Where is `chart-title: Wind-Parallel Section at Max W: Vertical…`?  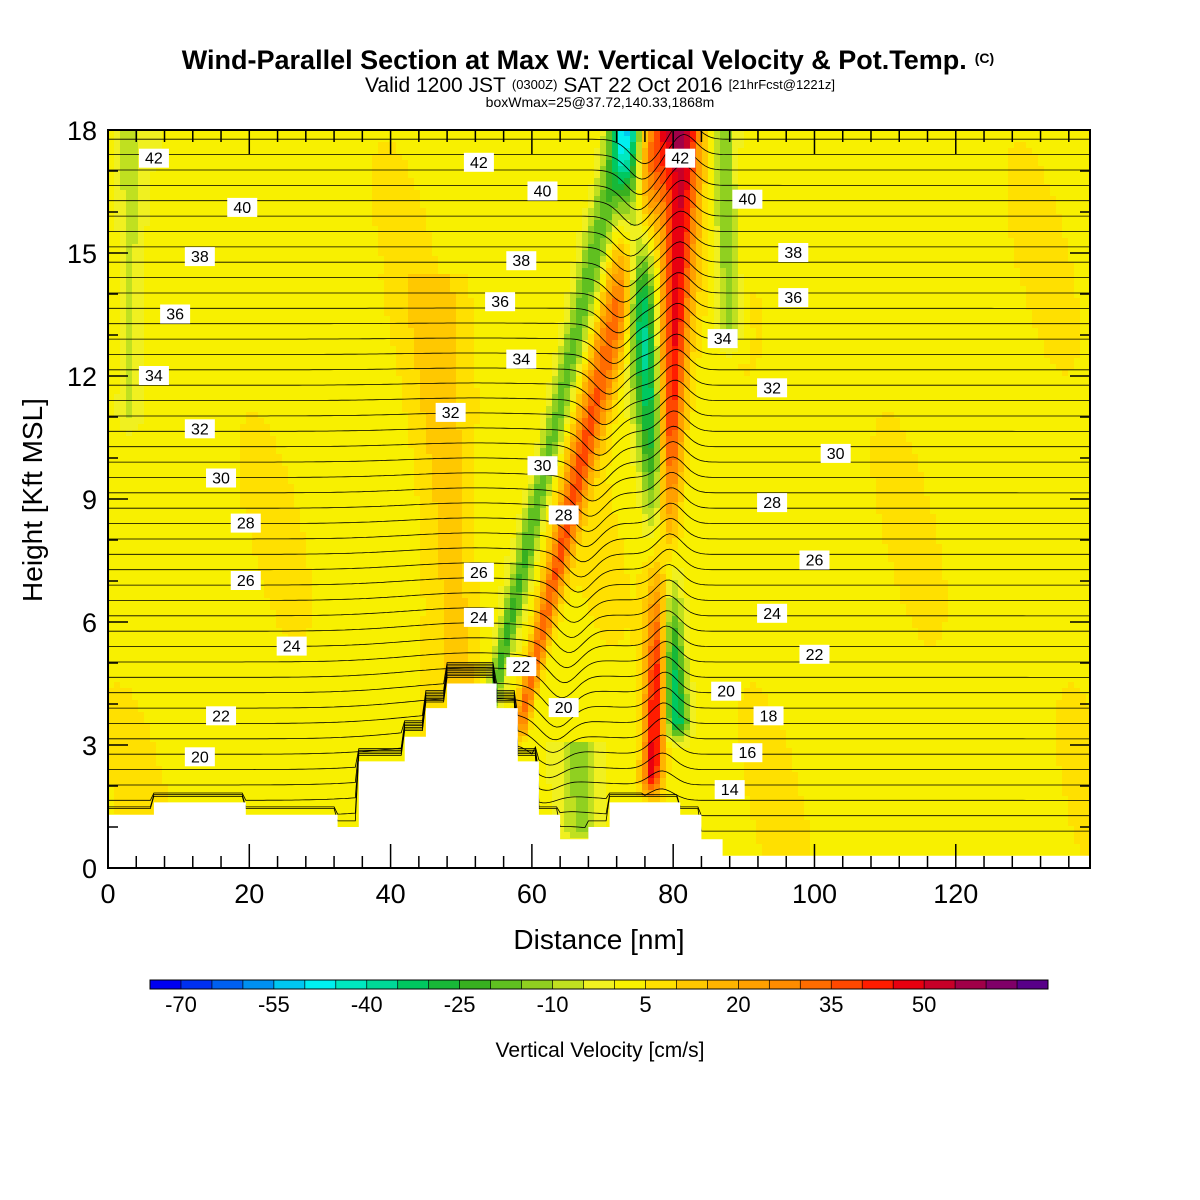 chart-title: Wind-Parallel Section at Max W: Vertical… is located at coordinates (588, 60).